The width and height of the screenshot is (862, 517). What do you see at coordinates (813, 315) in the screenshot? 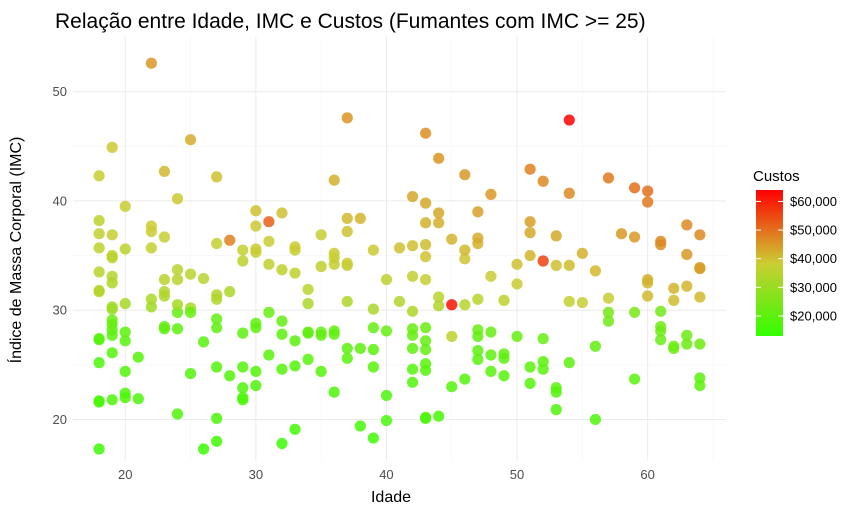
I see `legend-tick-label: $20,000` at bounding box center [813, 315].